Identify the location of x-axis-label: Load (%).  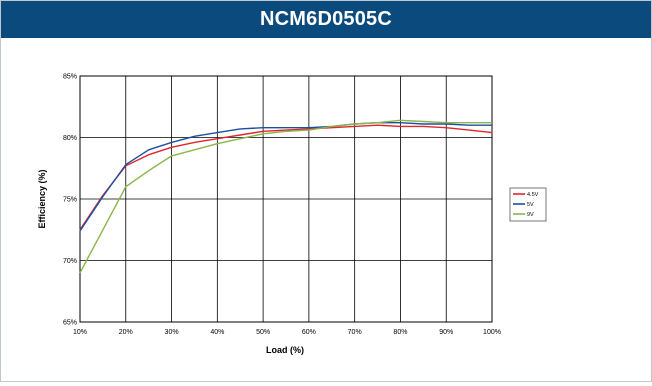
(285, 350).